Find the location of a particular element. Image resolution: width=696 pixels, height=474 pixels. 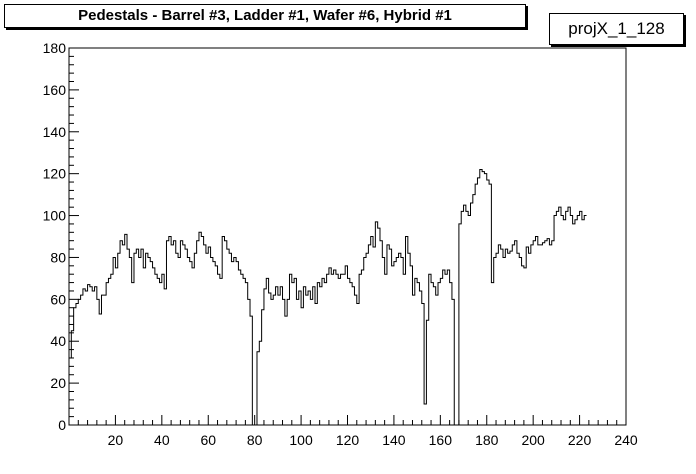

x-tick-label: 140 is located at coordinates (394, 440).